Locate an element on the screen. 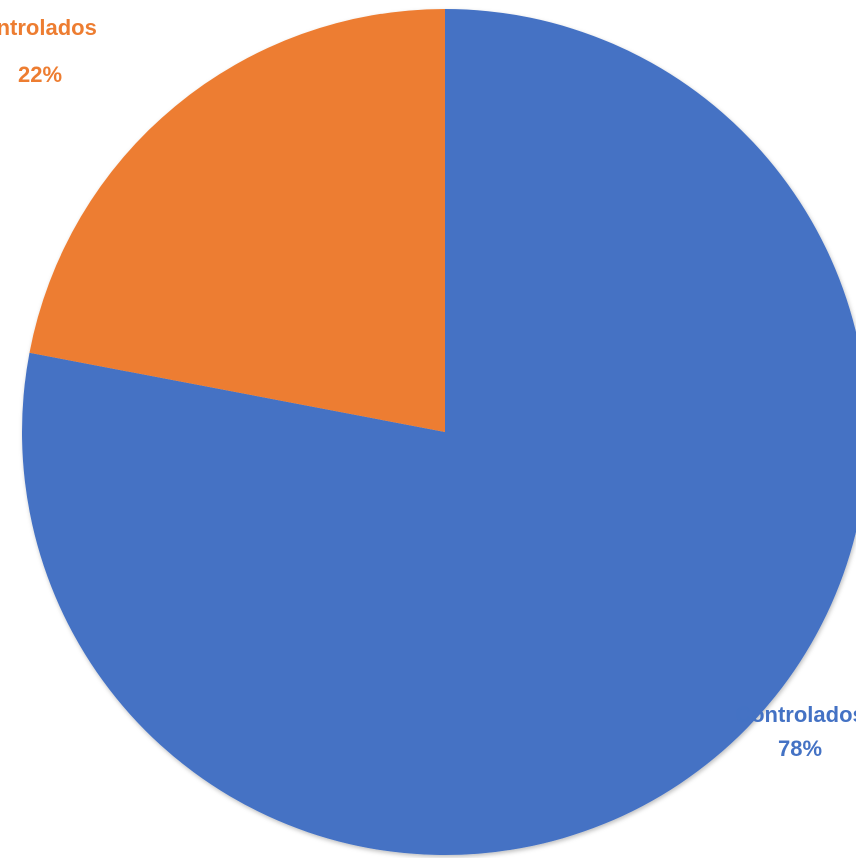  data-label-name-1: Controlados is located at coordinates (795, 714).